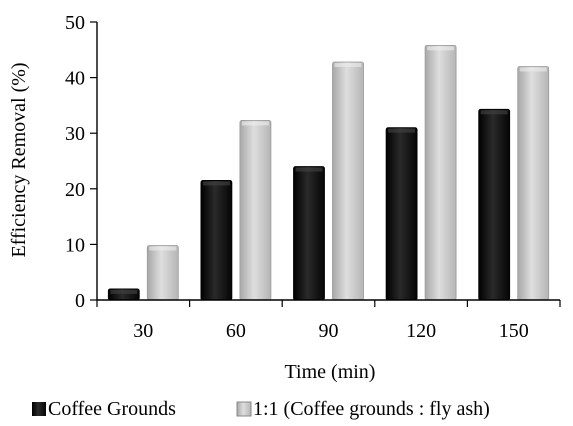 This screenshot has height=426, width=573. I want to click on x-axis-ticks: 30 60 90 120 150, so click(328, 321).